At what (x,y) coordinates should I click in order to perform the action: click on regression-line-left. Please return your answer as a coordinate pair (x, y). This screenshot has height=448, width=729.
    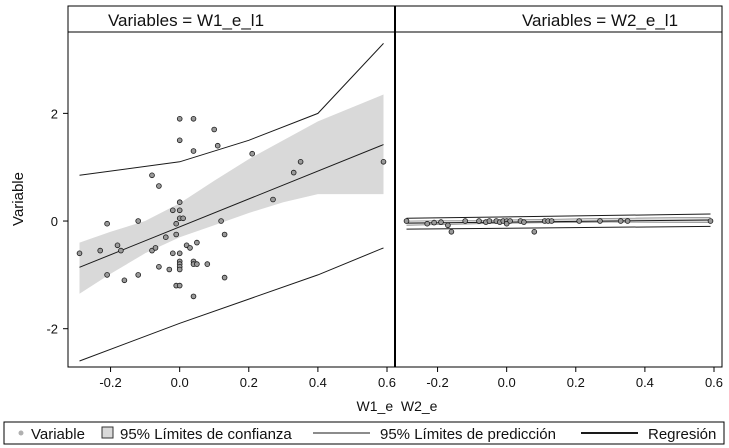
    Looking at the image, I should click on (231, 206).